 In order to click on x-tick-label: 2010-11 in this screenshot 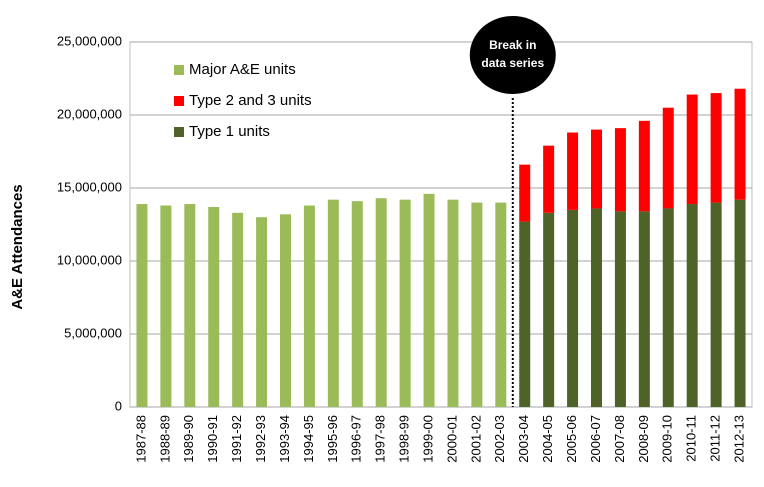, I will do `click(691, 438)`.